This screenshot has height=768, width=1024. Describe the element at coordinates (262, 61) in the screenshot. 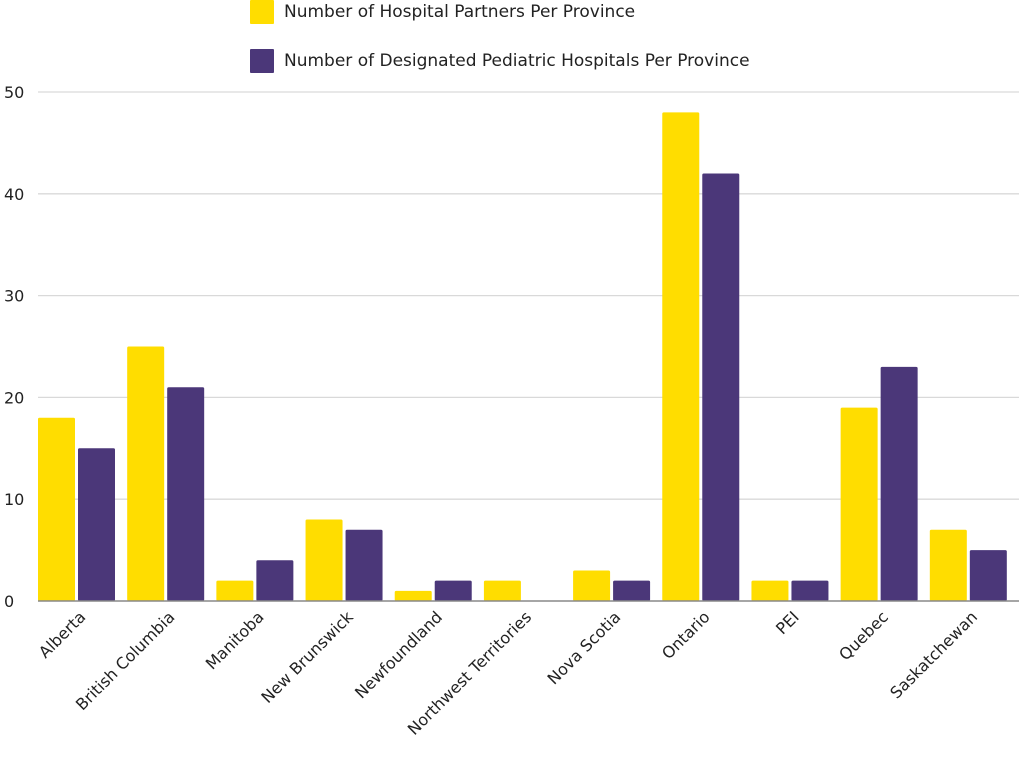

I see `legend-swatch-pediatric-hospitals` at that location.